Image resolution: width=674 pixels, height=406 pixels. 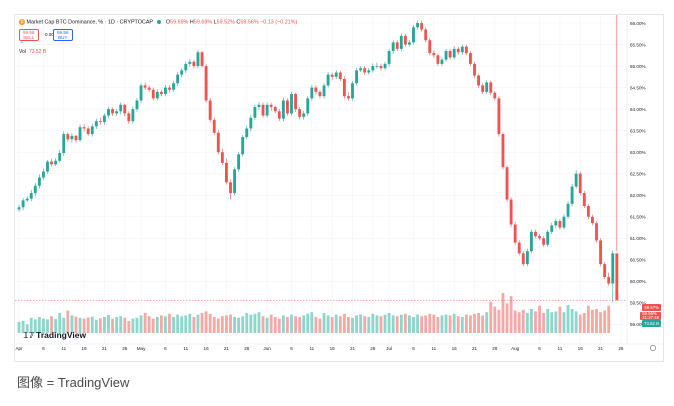 What do you see at coordinates (279, 22) in the screenshot?
I see `change-value: −0.13 (−0.21%)` at bounding box center [279, 22].